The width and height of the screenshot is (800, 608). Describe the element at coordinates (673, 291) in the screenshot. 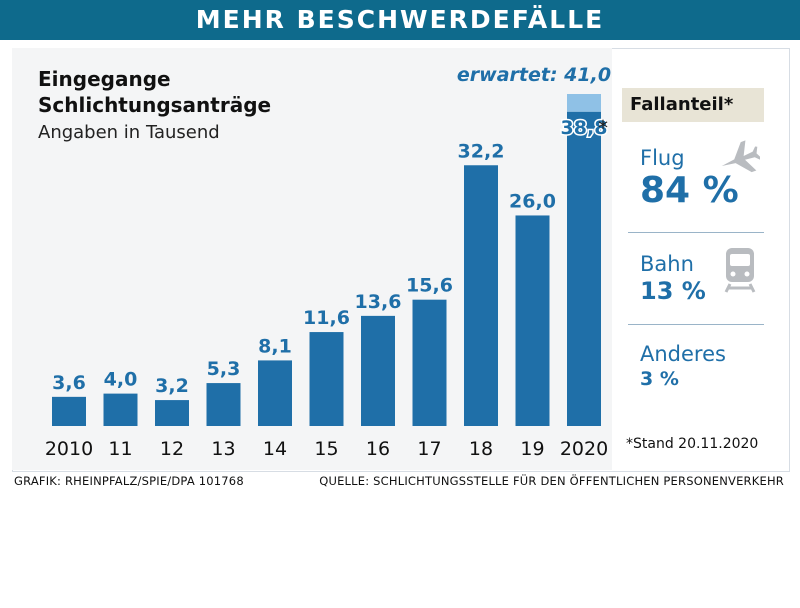

I see `share-value: 13 %` at that location.